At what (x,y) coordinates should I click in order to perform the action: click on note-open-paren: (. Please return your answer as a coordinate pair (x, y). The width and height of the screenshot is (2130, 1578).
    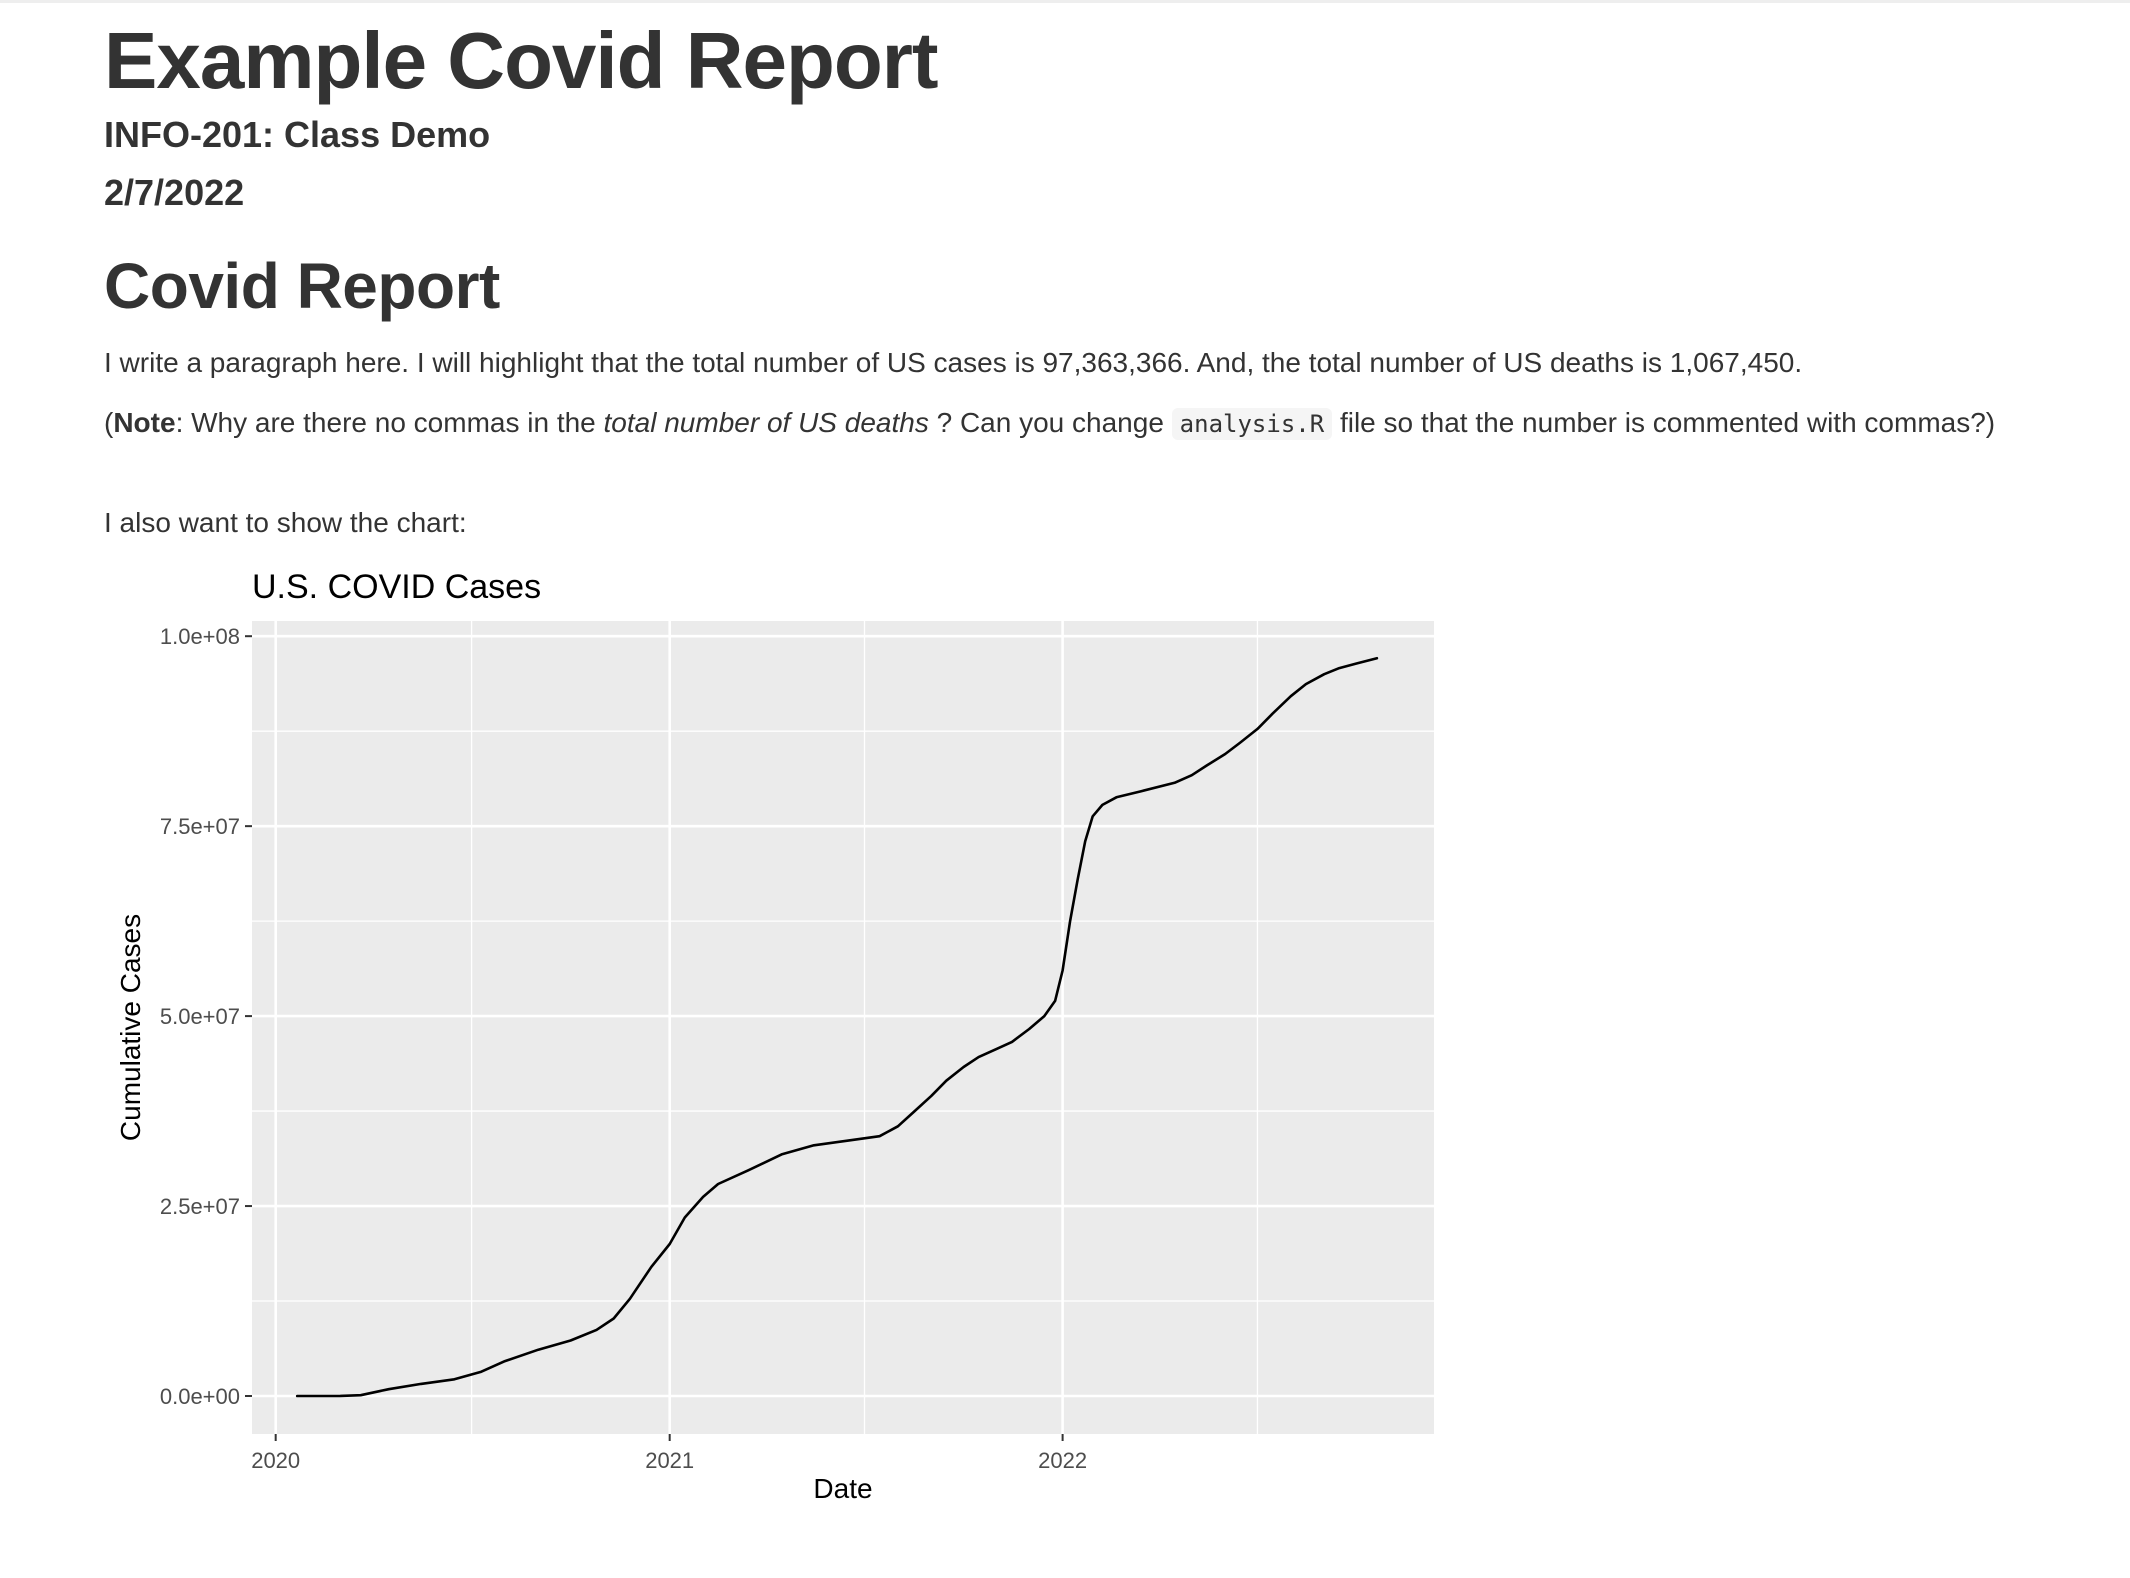
    Looking at the image, I should click on (109, 422).